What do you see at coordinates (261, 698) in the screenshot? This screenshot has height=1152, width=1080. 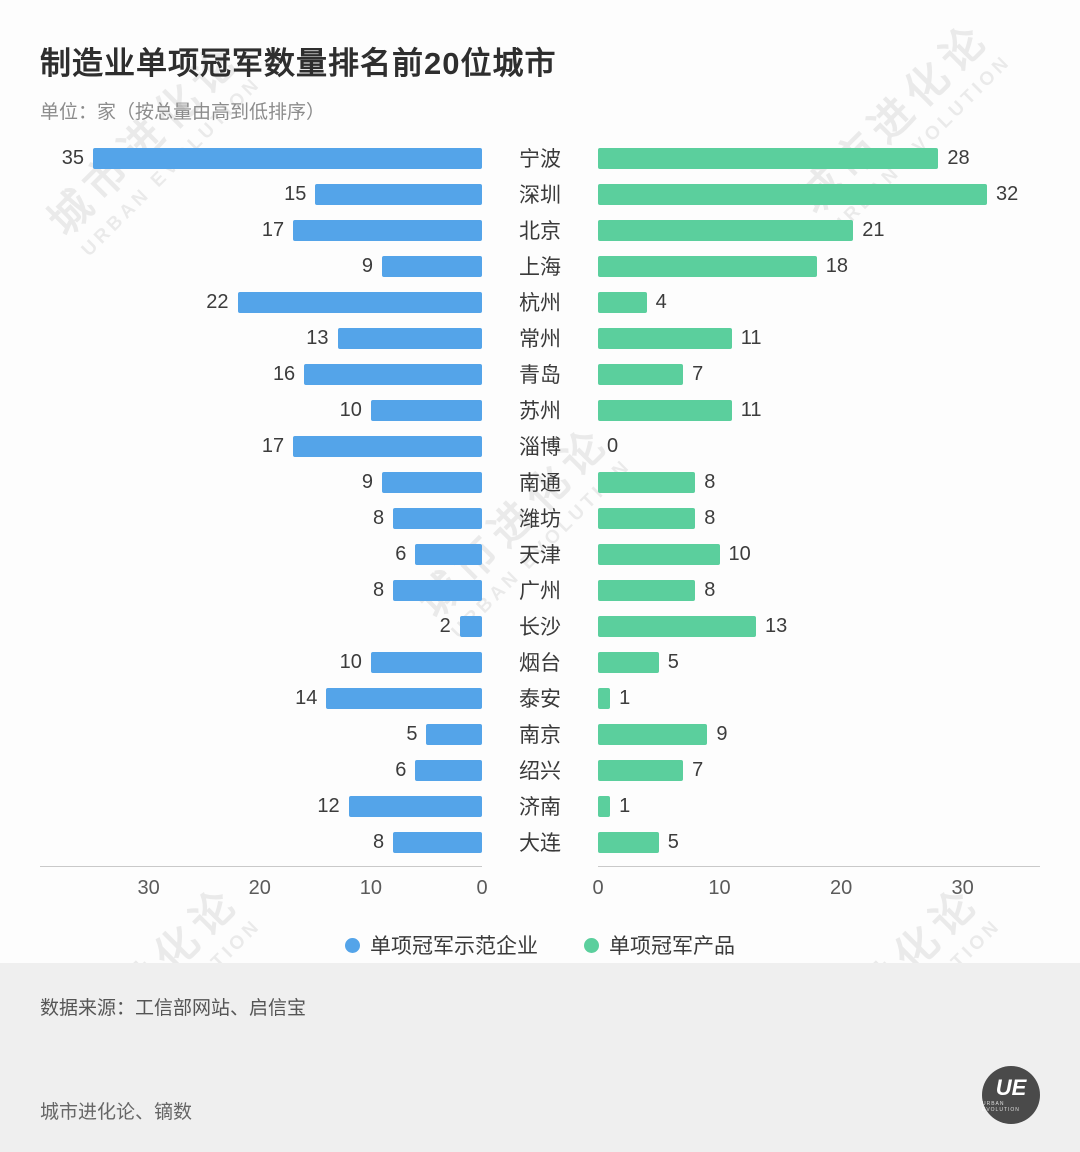 I see `enterprise-bar-cell: 14` at bounding box center [261, 698].